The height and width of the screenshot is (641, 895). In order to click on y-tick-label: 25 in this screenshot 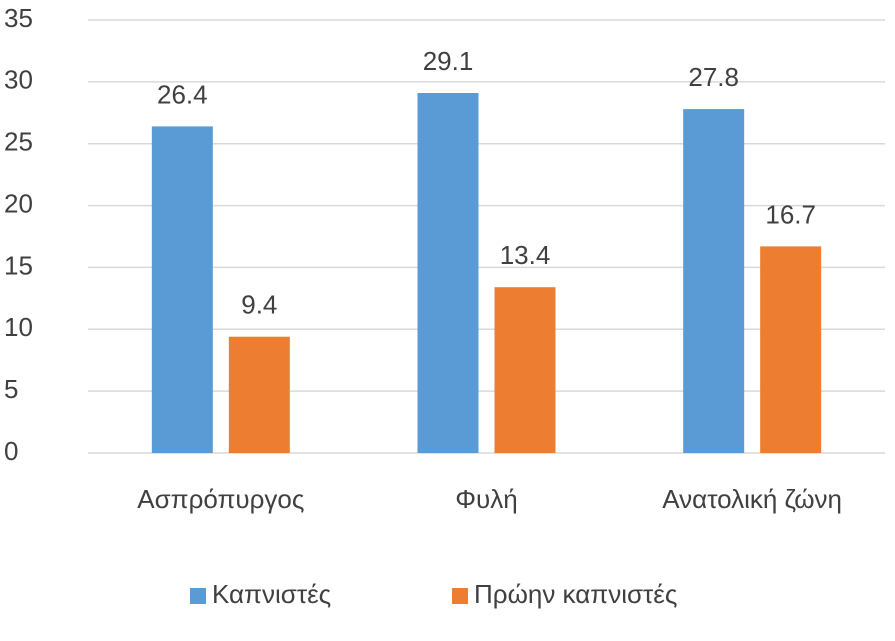, I will do `click(18, 142)`.